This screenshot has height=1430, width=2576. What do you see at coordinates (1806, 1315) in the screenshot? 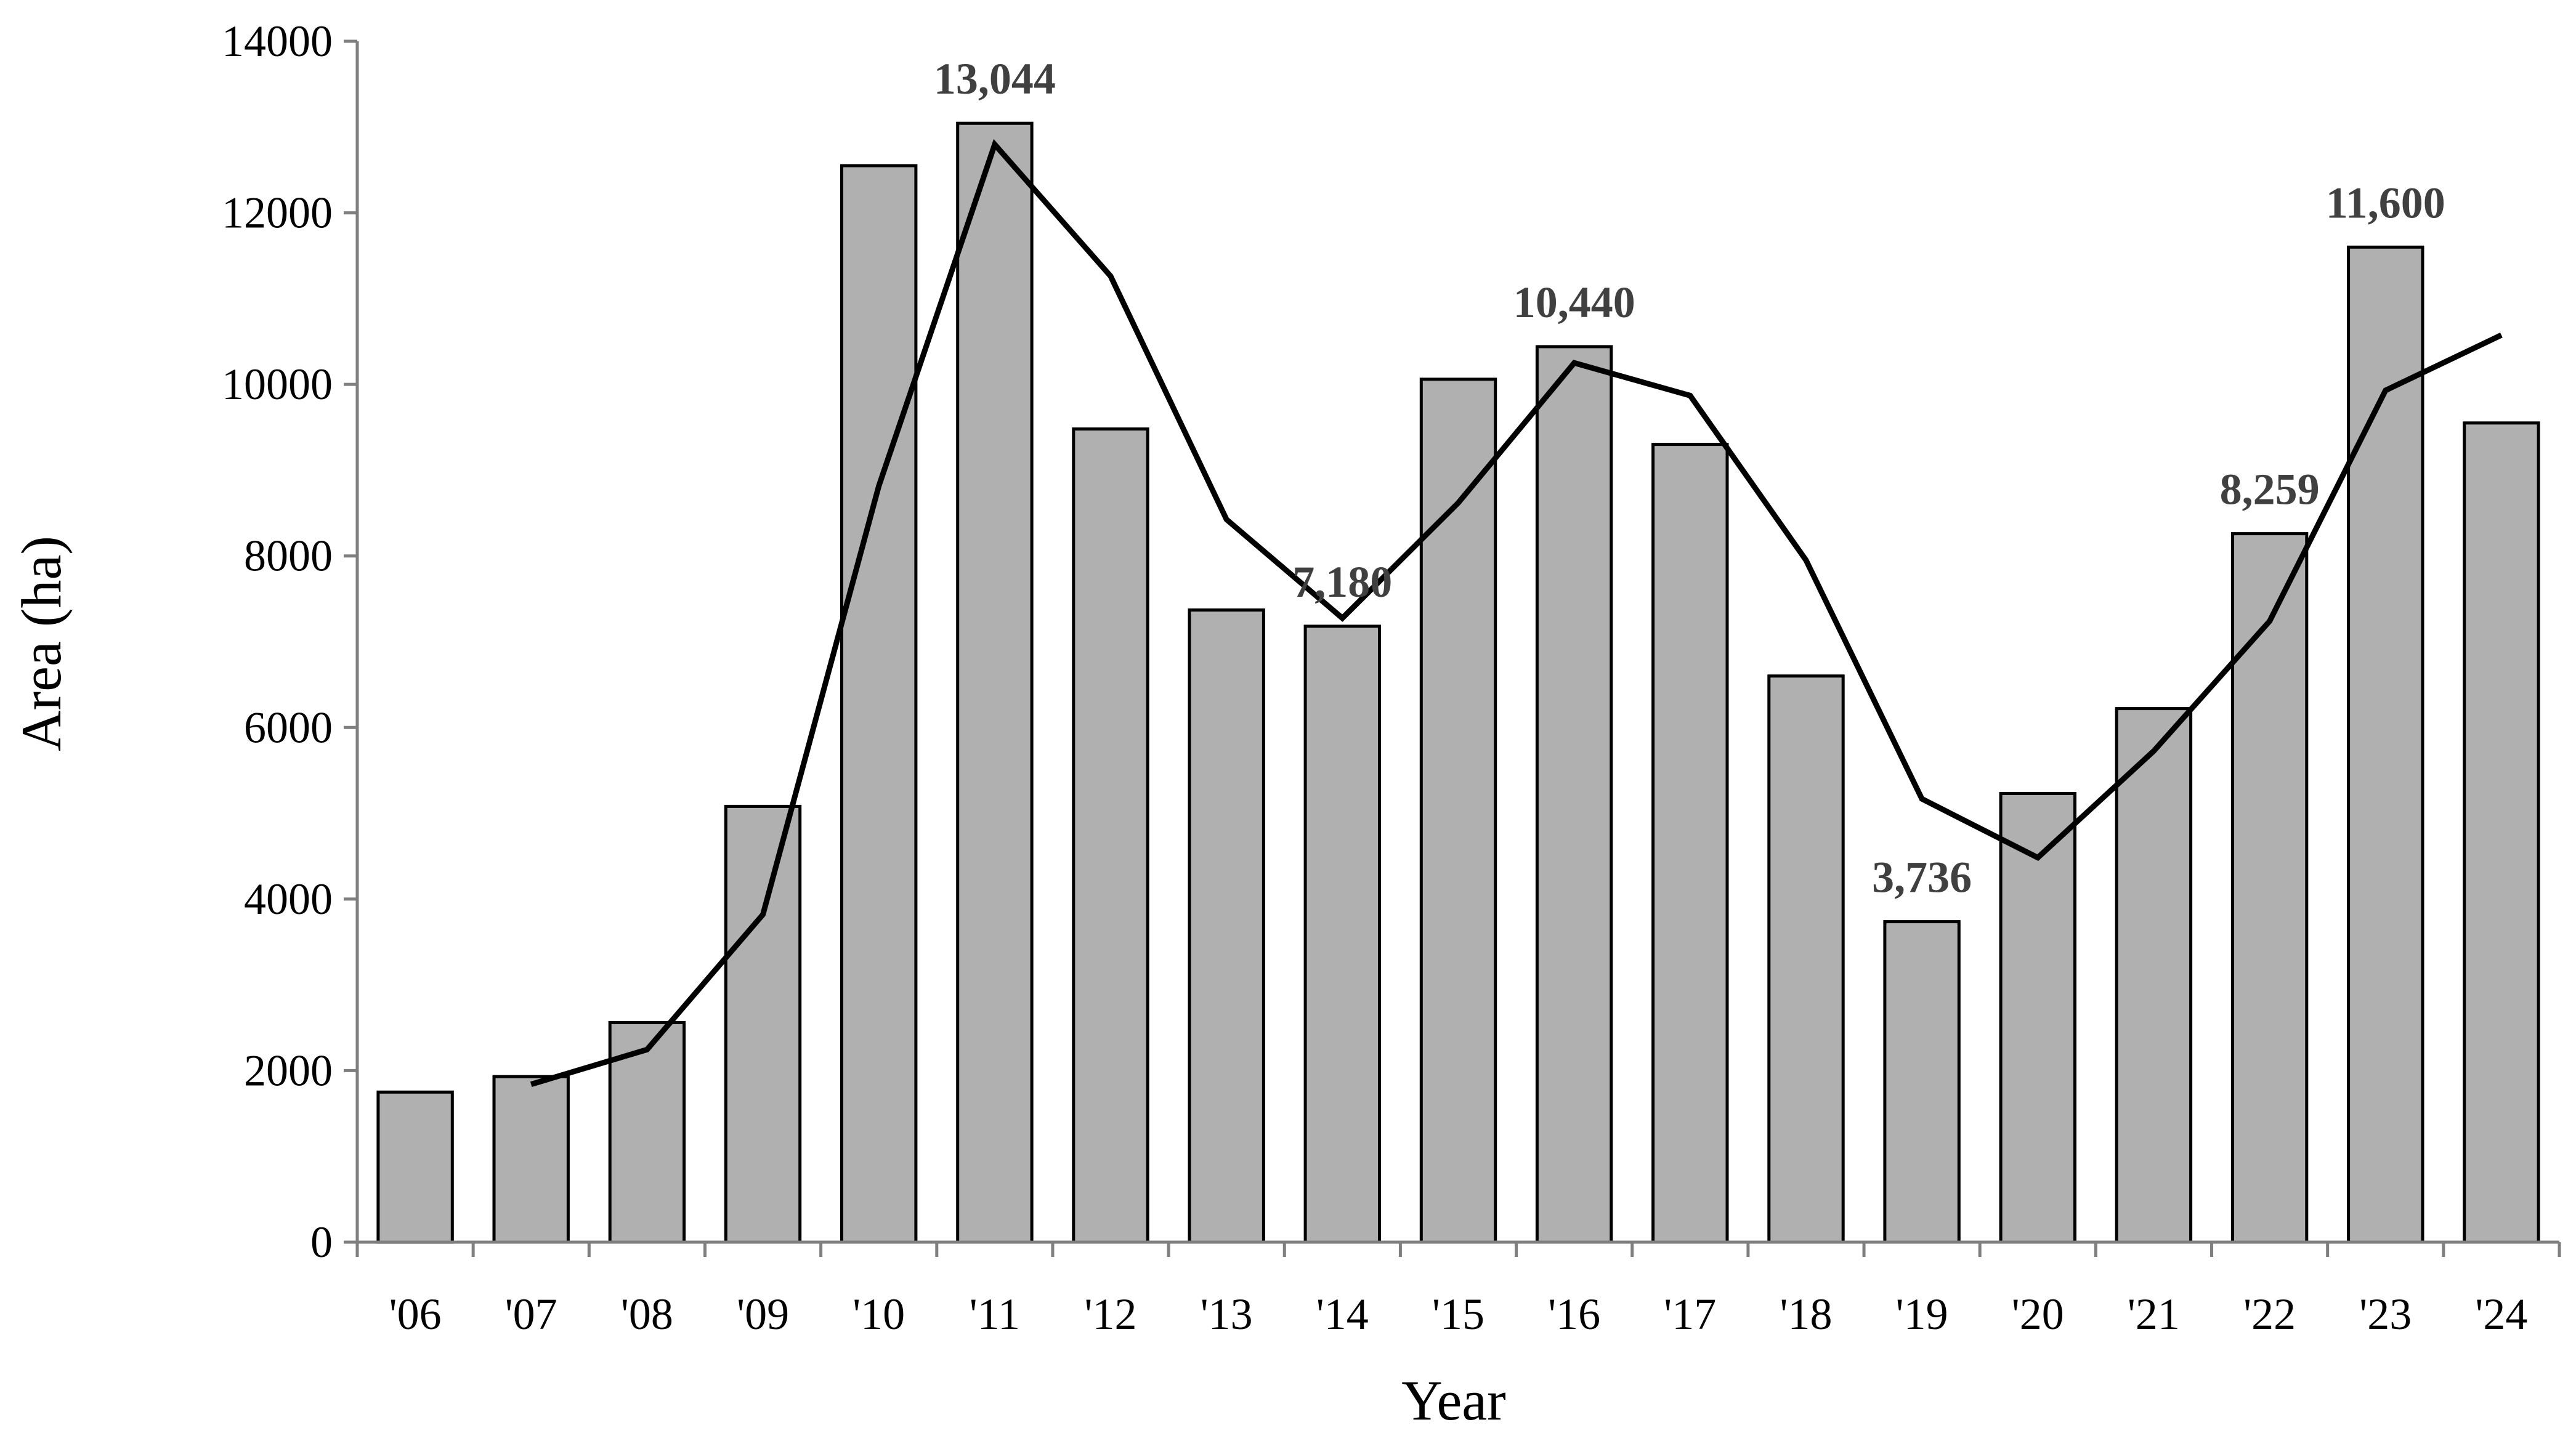
I see `x-tick-label-12: '18` at bounding box center [1806, 1315].